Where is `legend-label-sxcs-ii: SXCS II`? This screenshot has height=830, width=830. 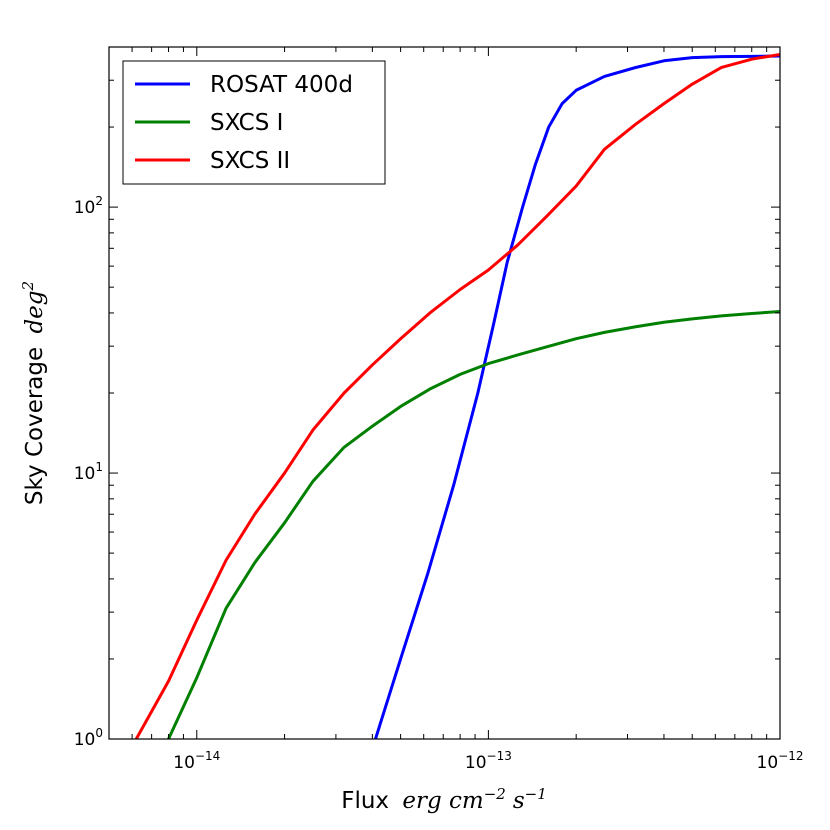
legend-label-sxcs-ii: SXCS II is located at coordinates (250, 161).